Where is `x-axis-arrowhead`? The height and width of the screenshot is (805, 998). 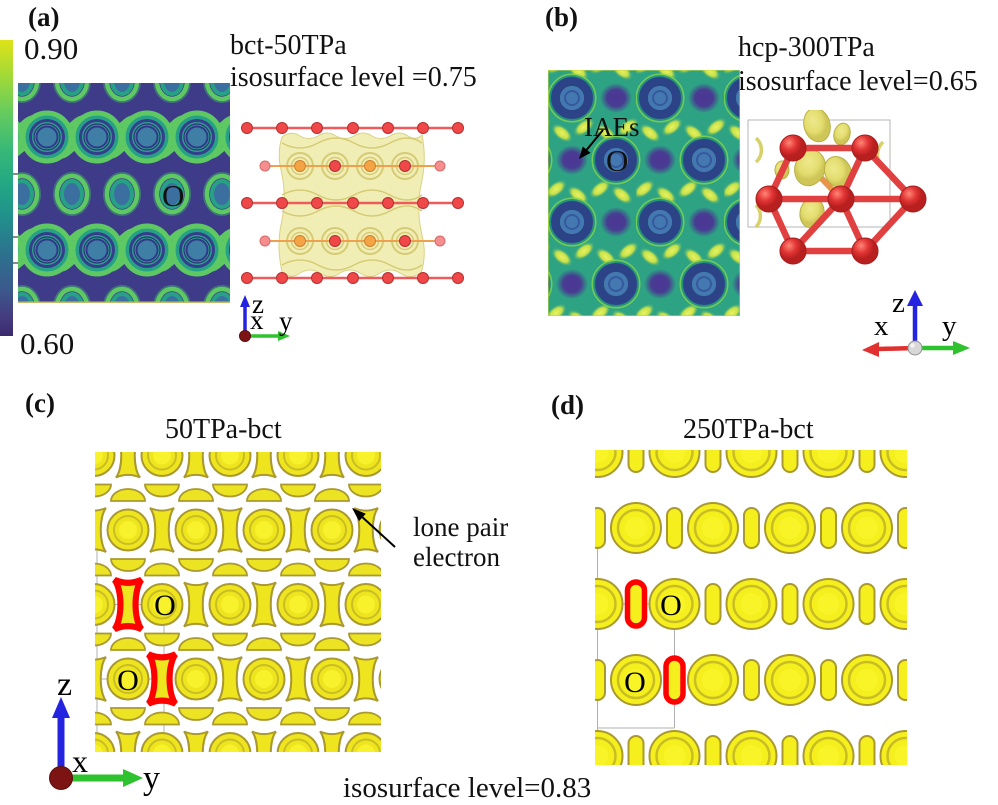
x-axis-arrowhead is located at coordinates (870, 349).